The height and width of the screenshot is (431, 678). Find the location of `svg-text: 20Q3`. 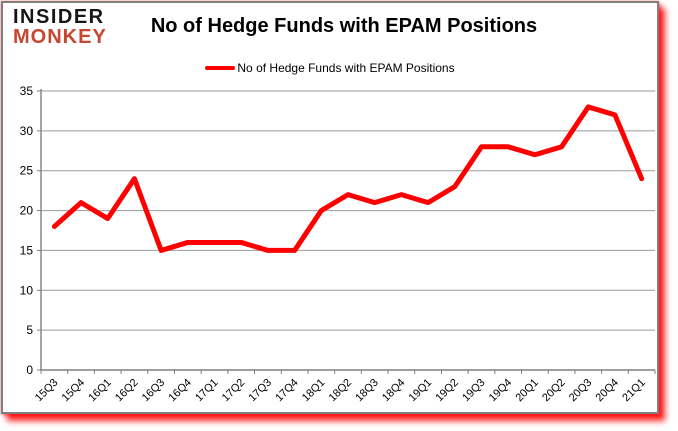

svg-text: 20Q3 is located at coordinates (581, 391).